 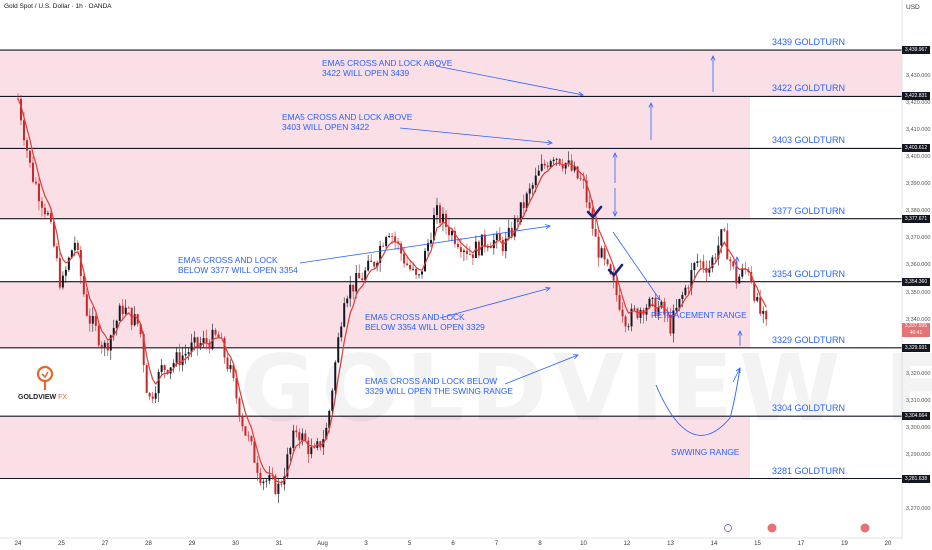 I want to click on symbol-title: Gold Spot / U.S. Dollar · 1h · OANDA, so click(x=58, y=6).